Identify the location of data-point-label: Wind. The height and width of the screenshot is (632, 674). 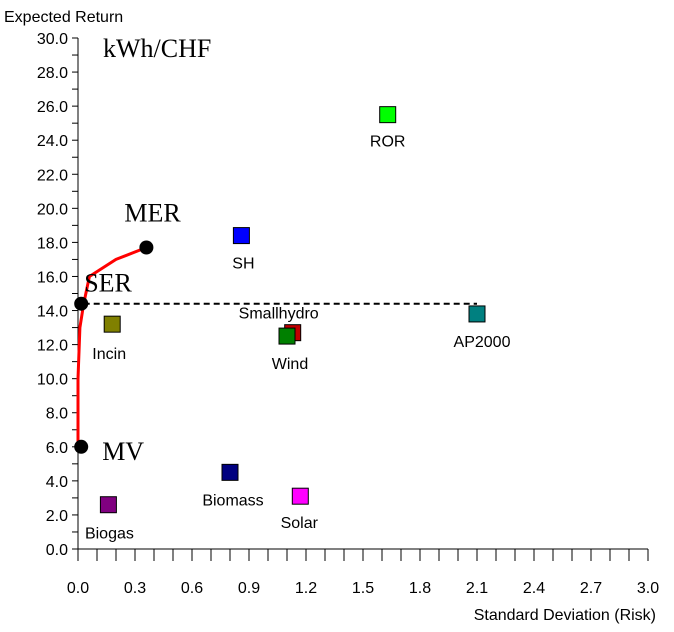
(290, 364).